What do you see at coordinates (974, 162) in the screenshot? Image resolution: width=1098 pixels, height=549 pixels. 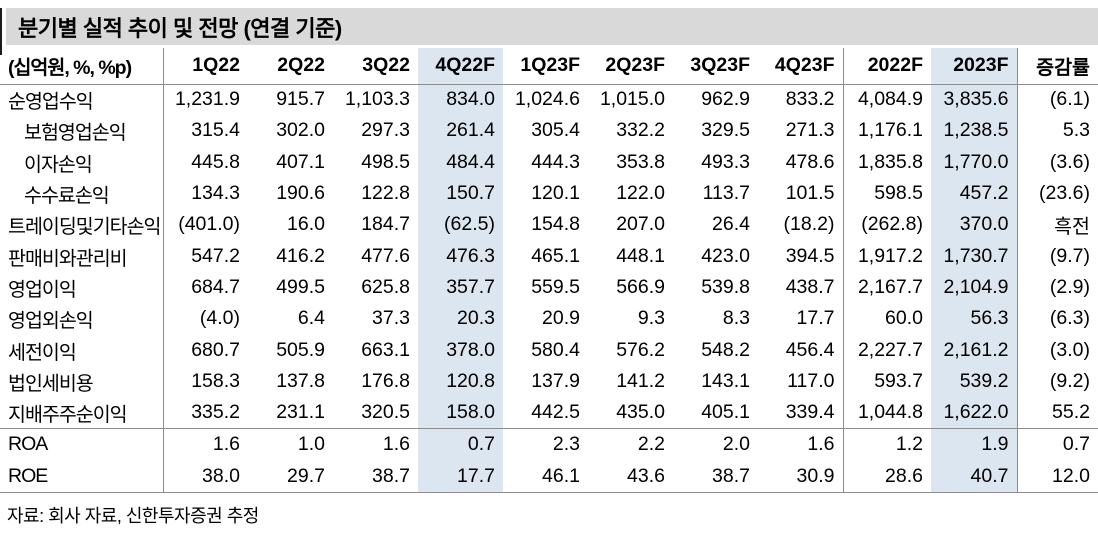 I see `cell-2023F: 1,770.0` at bounding box center [974, 162].